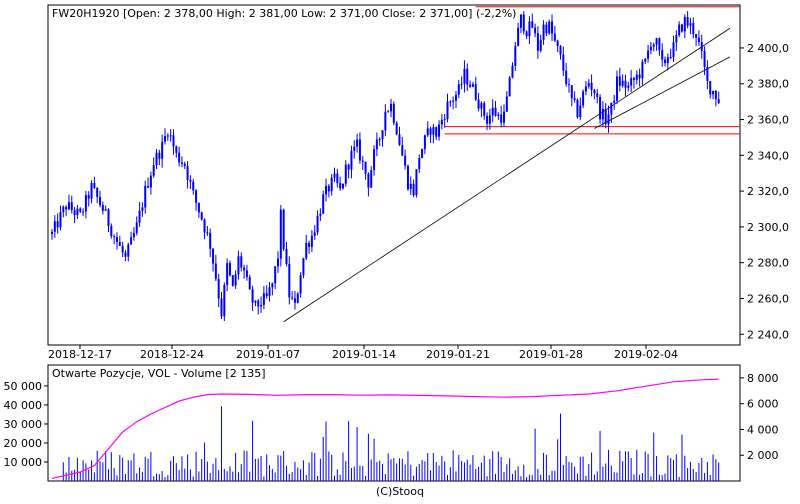 This screenshot has height=504, width=800. Describe the element at coordinates (768, 191) in the screenshot. I see `price-y-tick-label: 2 320,0` at that location.